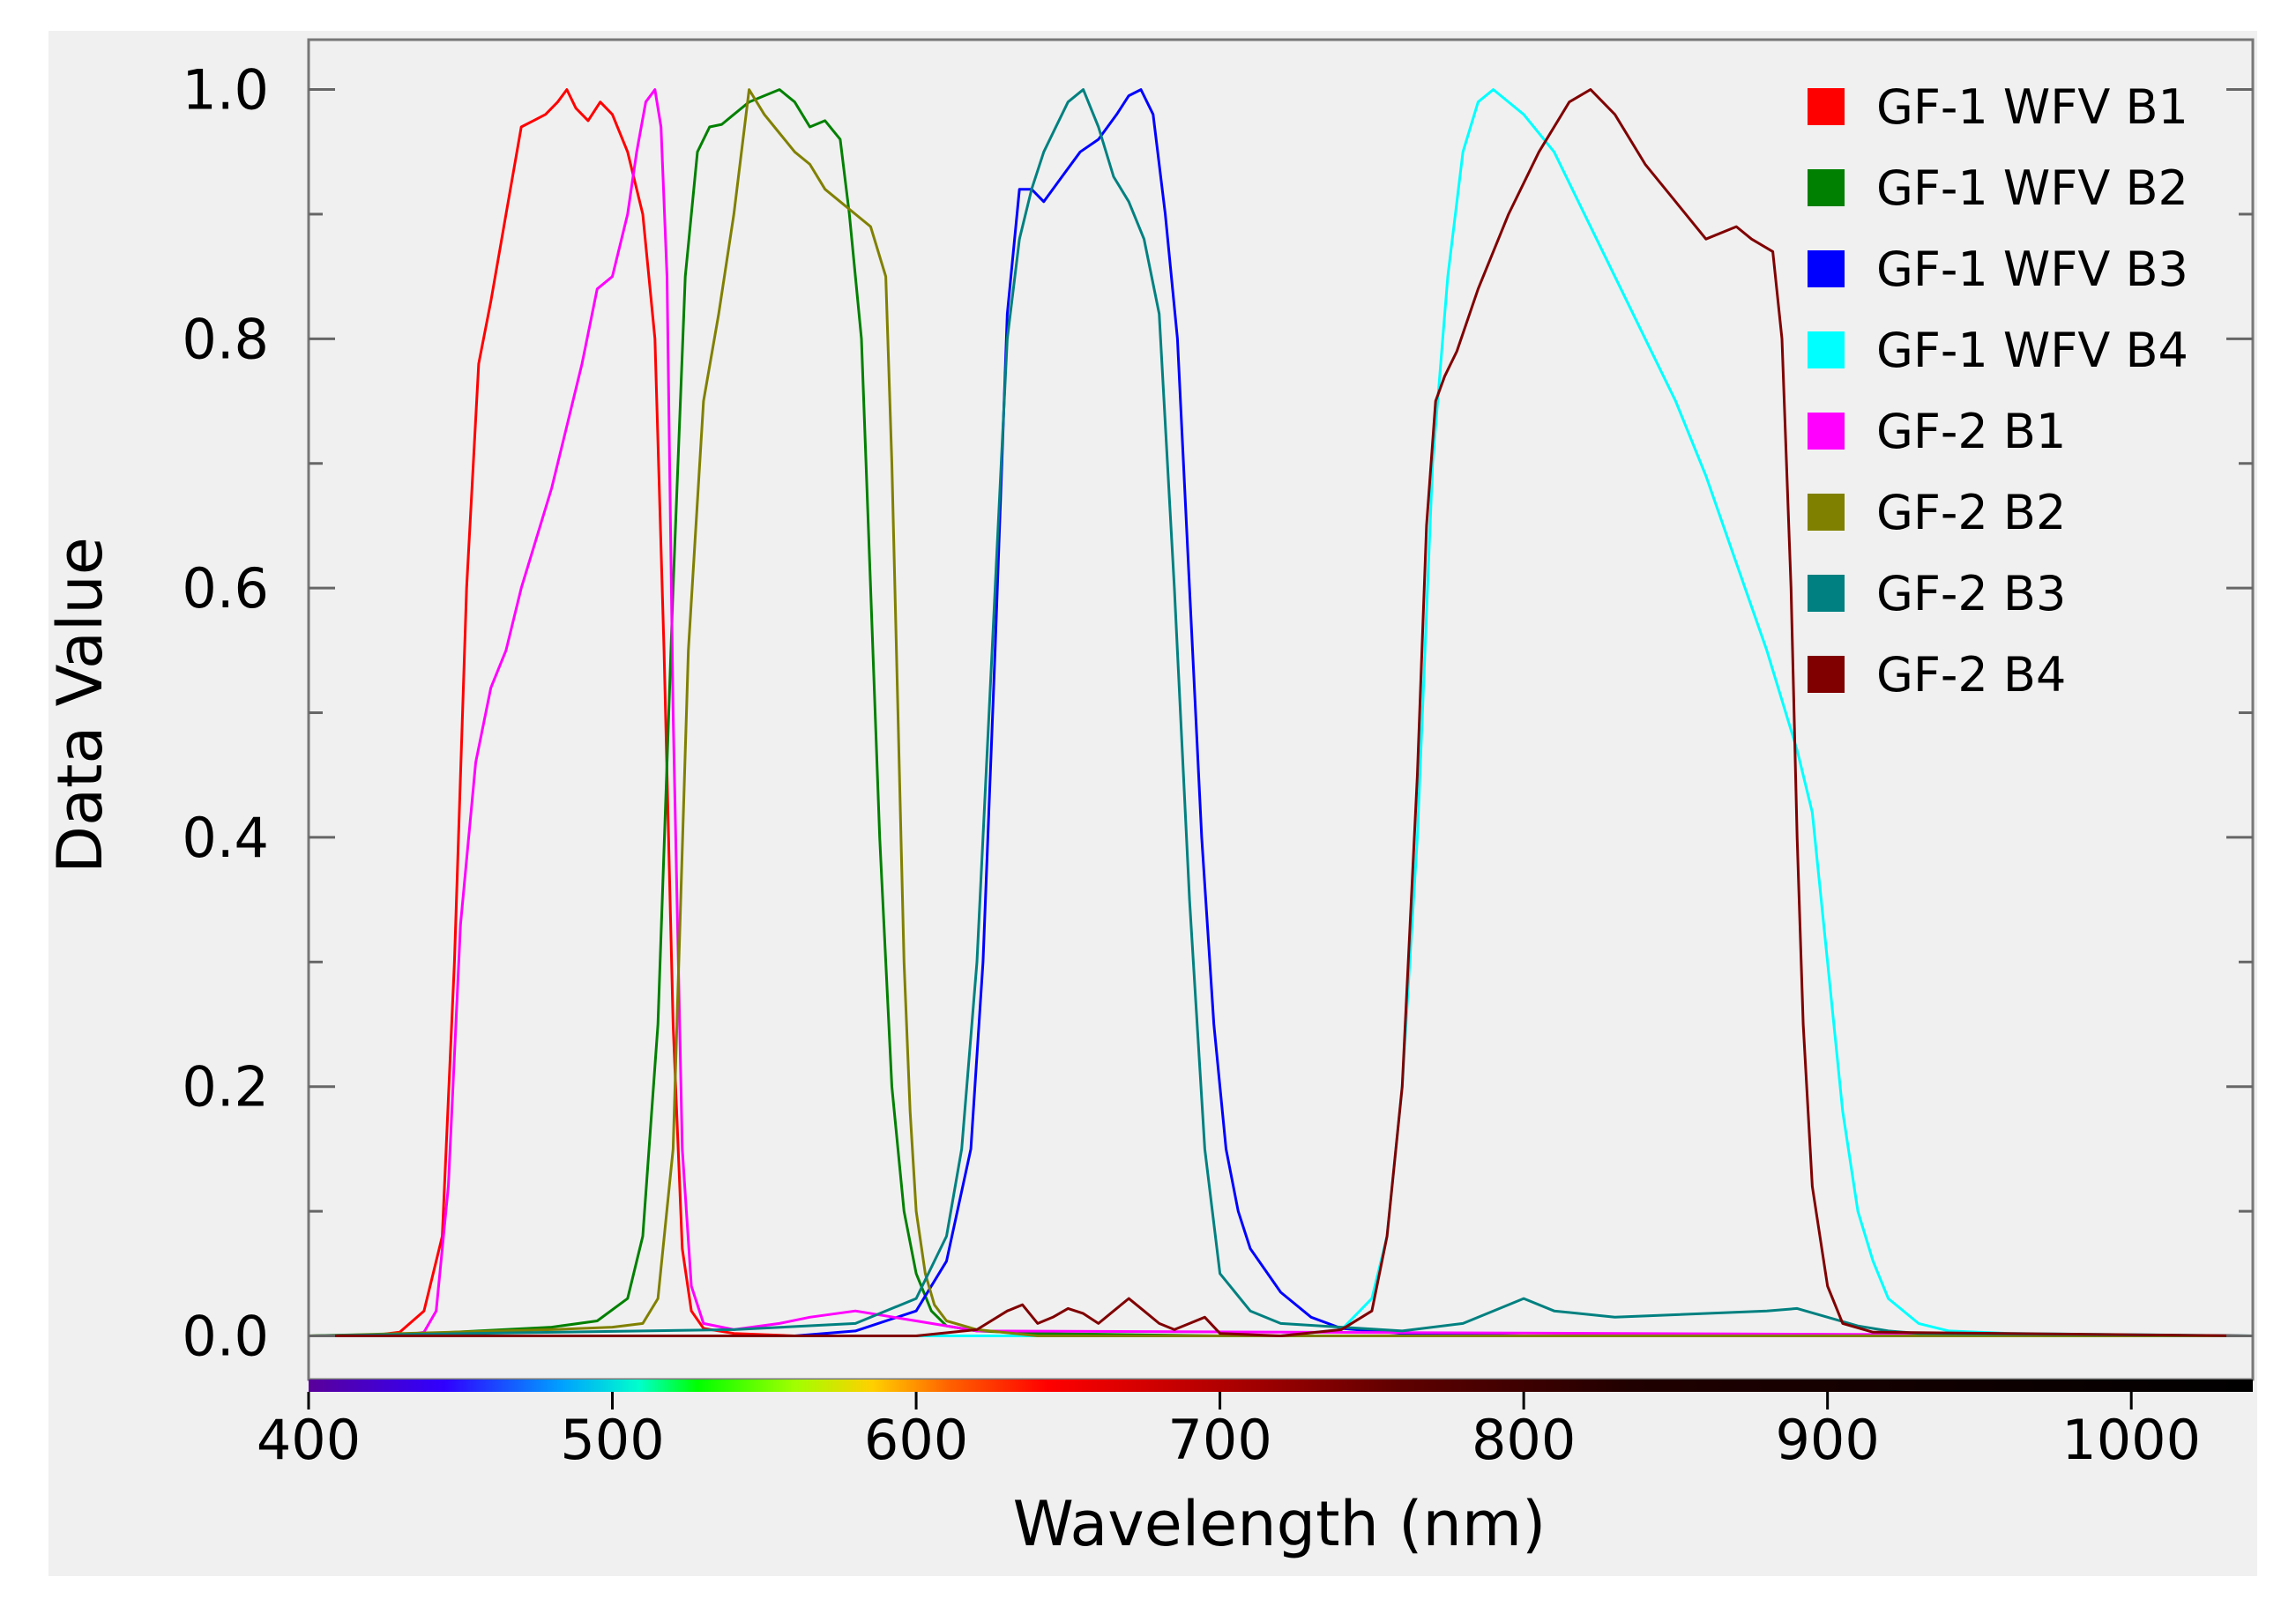 This screenshot has height=1614, width=2296. What do you see at coordinates (225, 339) in the screenshot?
I see `y-tick-label: 0.8` at bounding box center [225, 339].